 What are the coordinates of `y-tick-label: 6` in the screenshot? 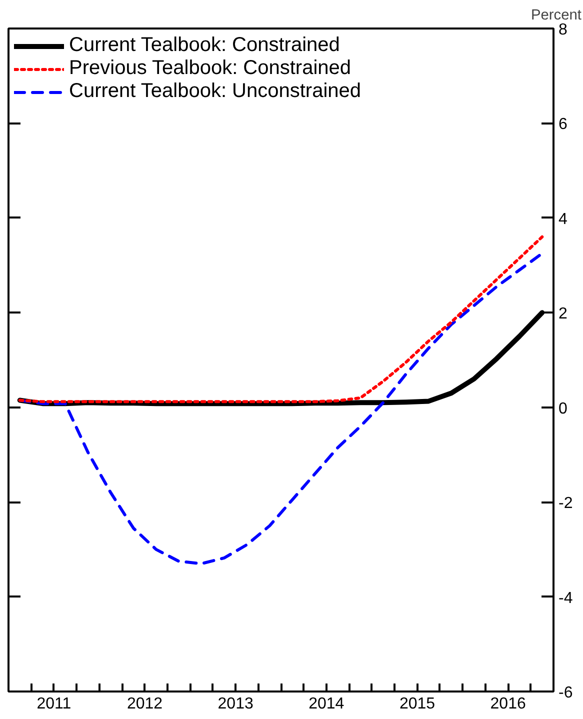 It's located at (563, 125).